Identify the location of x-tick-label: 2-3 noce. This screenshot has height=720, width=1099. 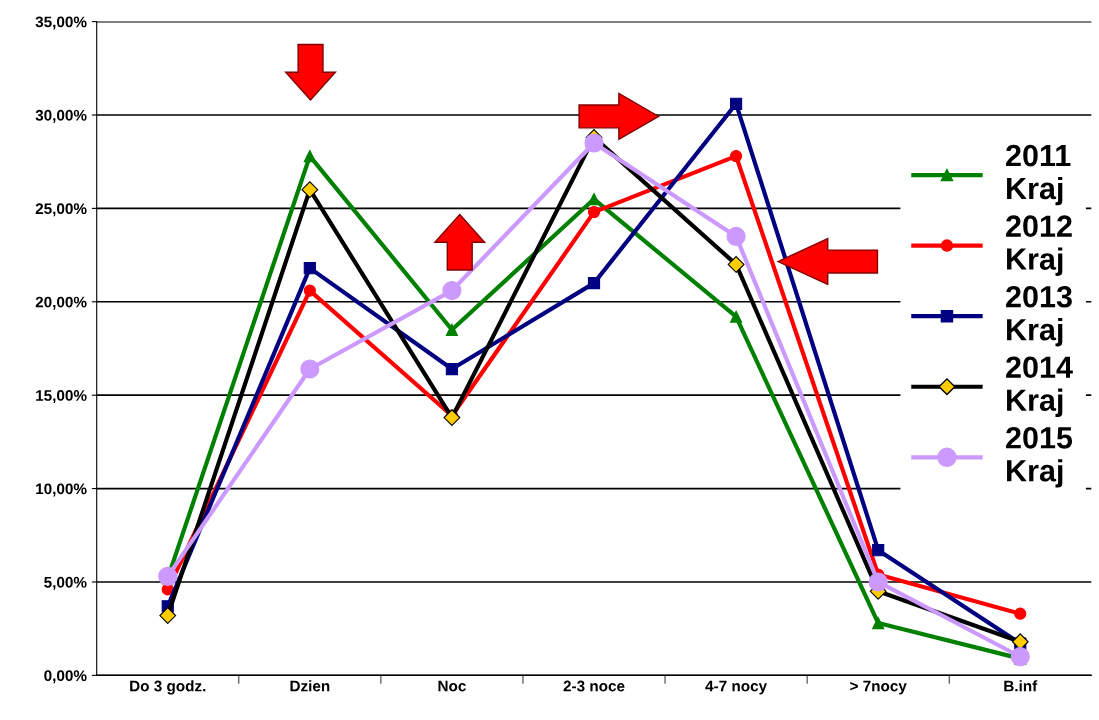
(594, 686).